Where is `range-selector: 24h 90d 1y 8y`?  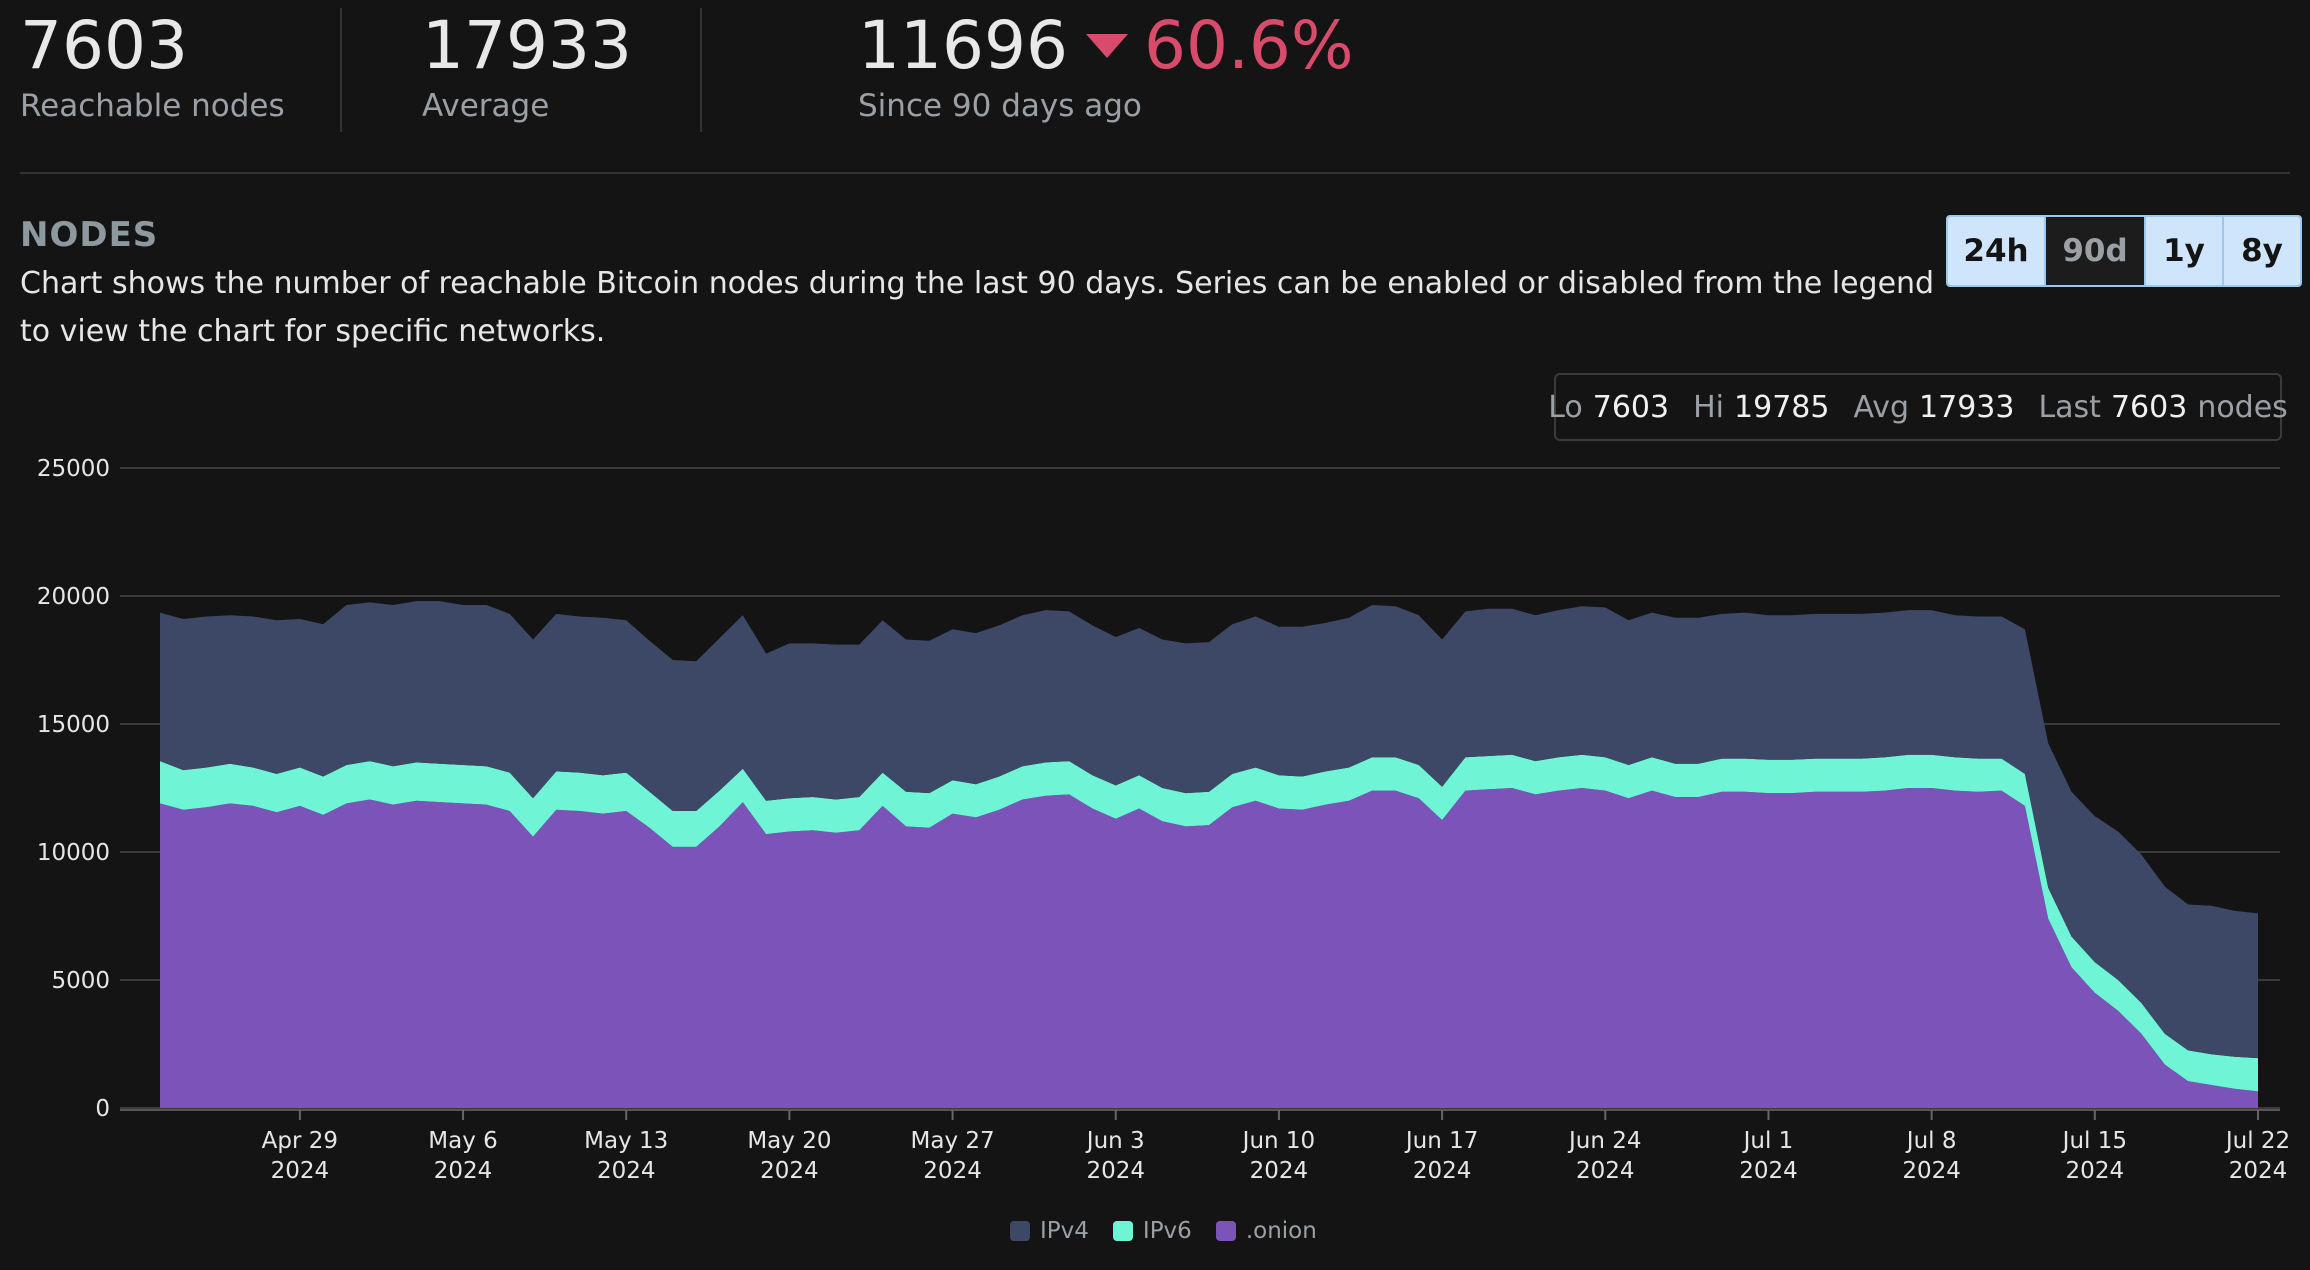
range-selector: 24h 90d 1y 8y is located at coordinates (2124, 251).